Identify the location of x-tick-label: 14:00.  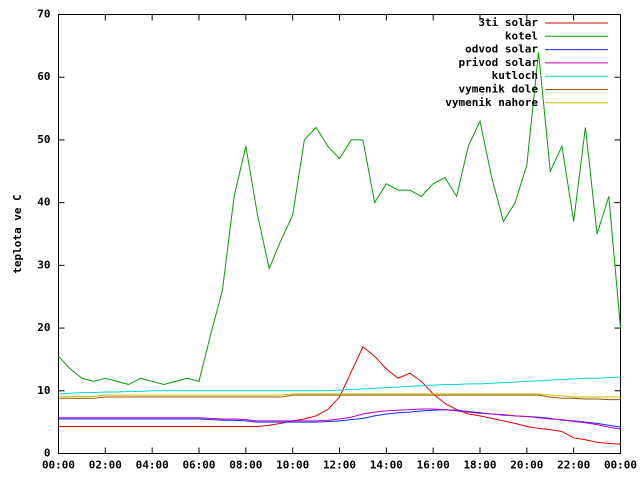
(386, 465).